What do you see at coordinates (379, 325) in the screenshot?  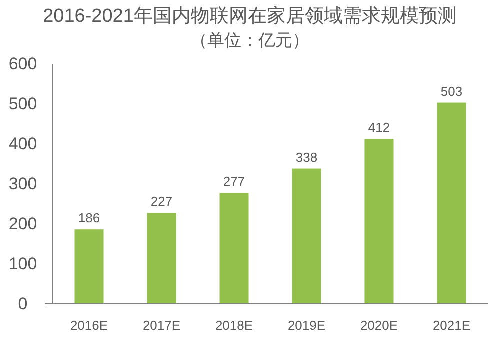 I see `x-tick-label: 2020E` at bounding box center [379, 325].